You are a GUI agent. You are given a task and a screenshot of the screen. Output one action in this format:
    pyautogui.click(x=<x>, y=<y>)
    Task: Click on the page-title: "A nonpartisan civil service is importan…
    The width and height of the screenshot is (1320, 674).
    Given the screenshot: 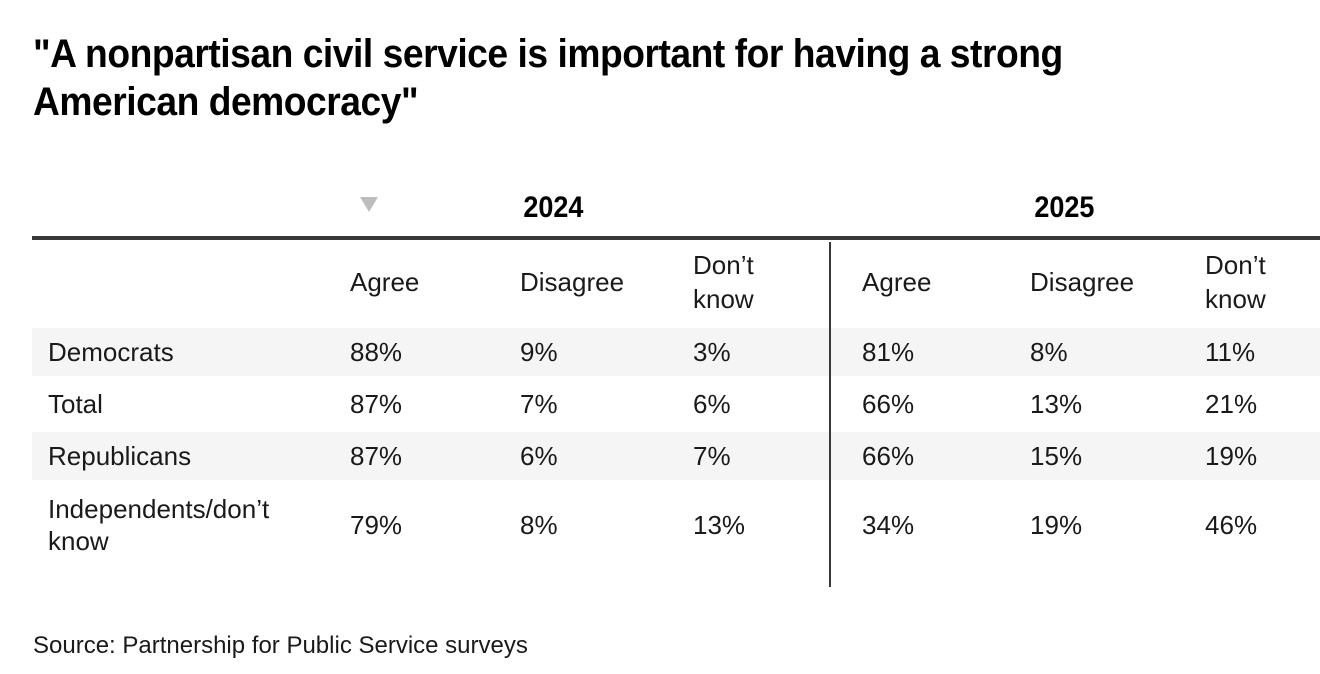 What is the action you would take?
    pyautogui.click(x=586, y=78)
    